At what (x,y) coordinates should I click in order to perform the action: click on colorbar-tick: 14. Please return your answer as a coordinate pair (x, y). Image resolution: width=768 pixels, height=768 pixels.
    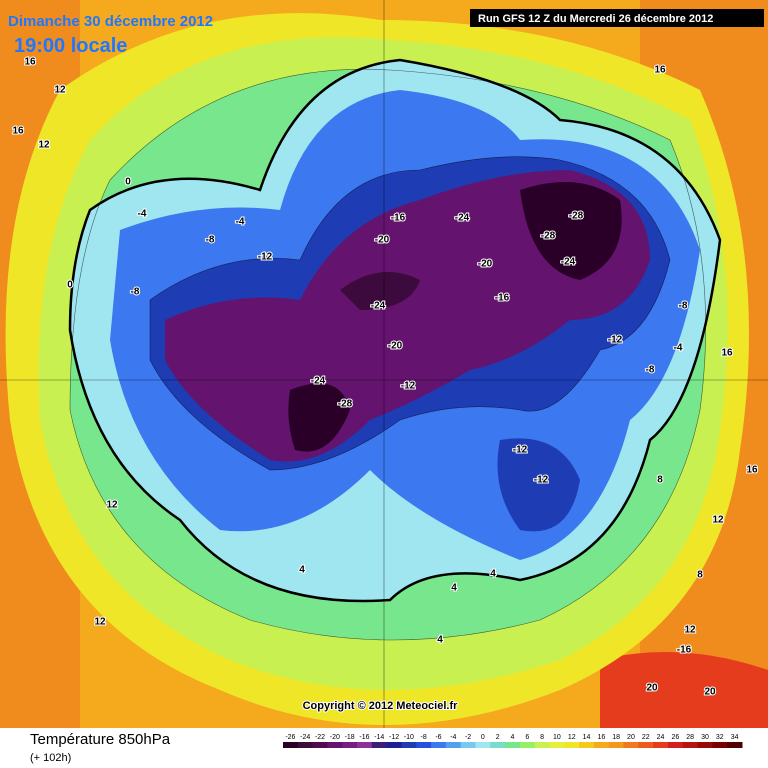
    Looking at the image, I should click on (587, 737).